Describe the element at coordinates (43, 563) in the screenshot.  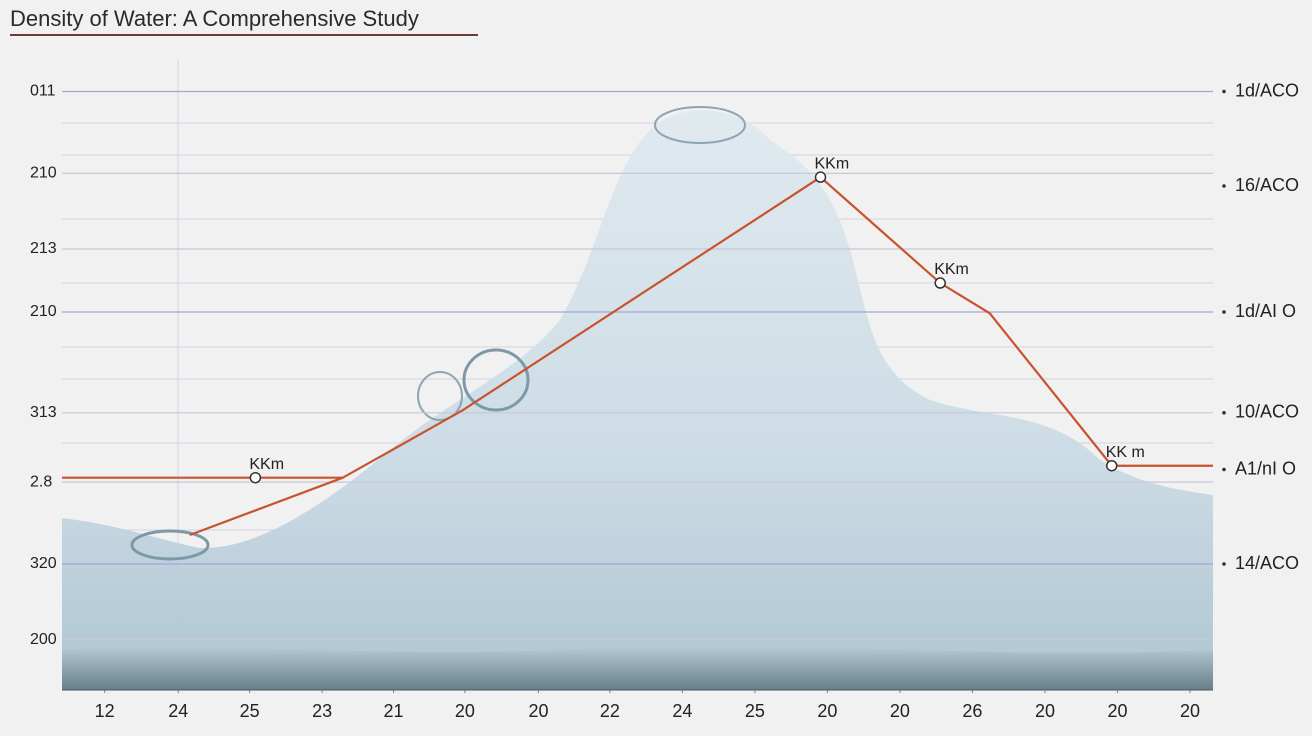
I see `y-tick-label: 320` at that location.